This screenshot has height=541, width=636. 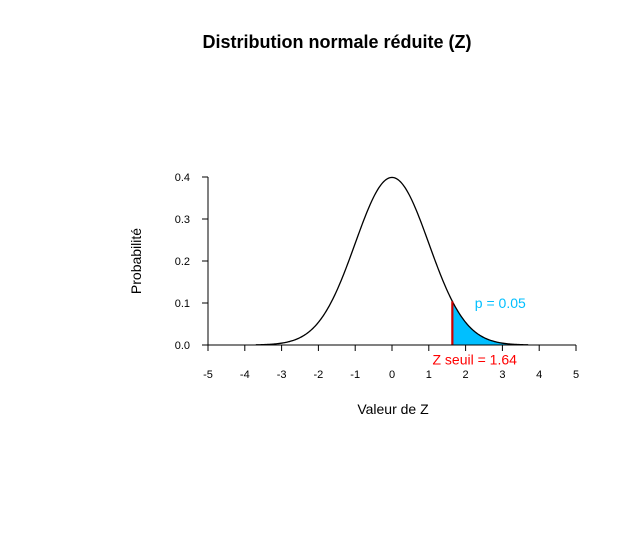 I want to click on x-tick-label: -1, so click(x=355, y=375).